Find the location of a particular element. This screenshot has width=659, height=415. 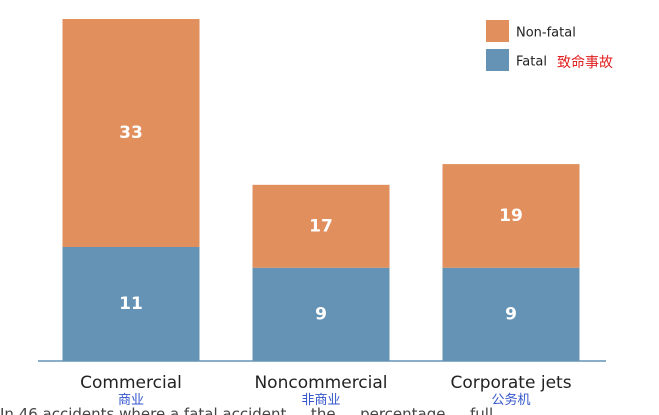

bar-noncommercial-non-fatal is located at coordinates (321, 226).